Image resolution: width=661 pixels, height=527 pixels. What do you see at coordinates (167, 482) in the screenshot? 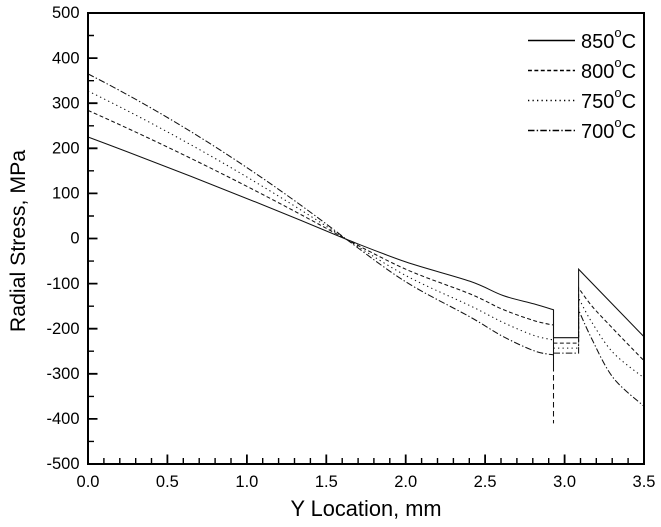
I see `svg-text: 0.5` at bounding box center [167, 482].